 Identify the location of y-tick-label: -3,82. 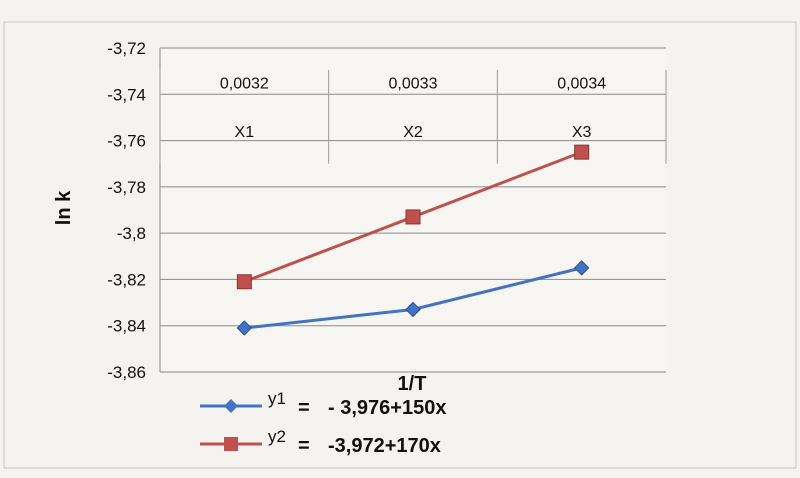
(126, 279).